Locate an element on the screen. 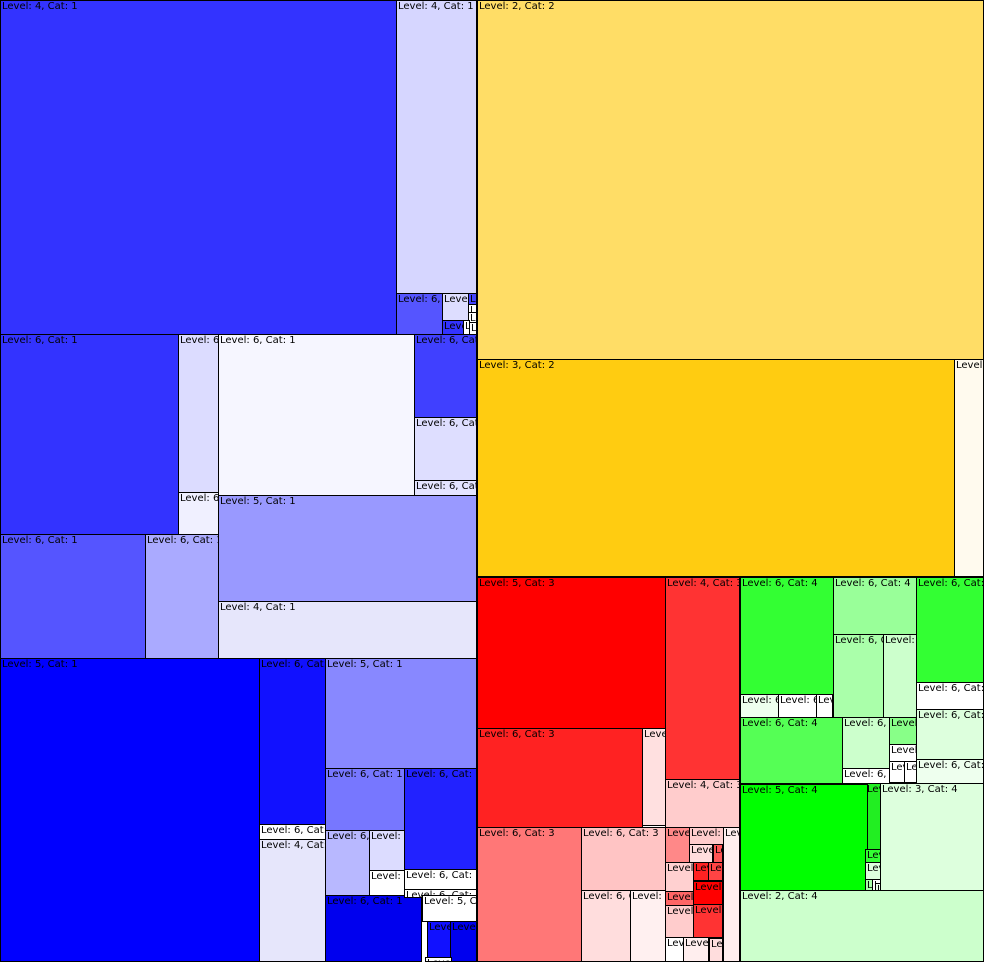 The width and height of the screenshot is (984, 962). treemap-cell-label: Level: 5, Cat: 3 is located at coordinates (517, 583).